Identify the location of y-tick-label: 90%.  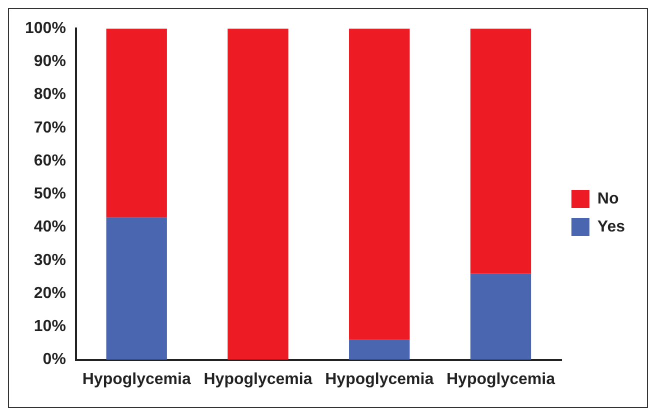
(50, 61).